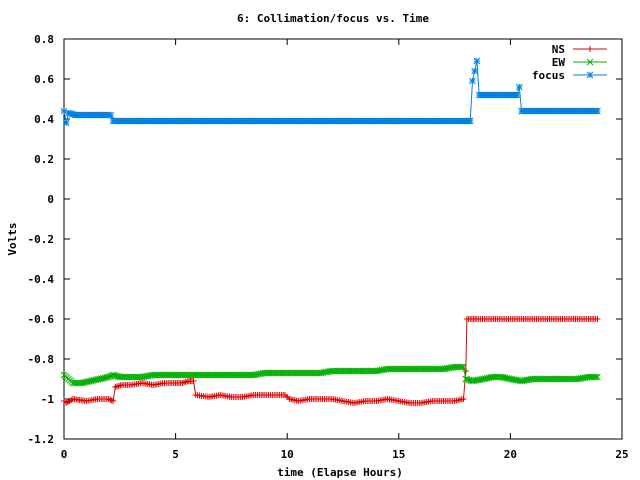 The height and width of the screenshot is (480, 640). I want to click on y-tick-label: 0.6, so click(44, 79).